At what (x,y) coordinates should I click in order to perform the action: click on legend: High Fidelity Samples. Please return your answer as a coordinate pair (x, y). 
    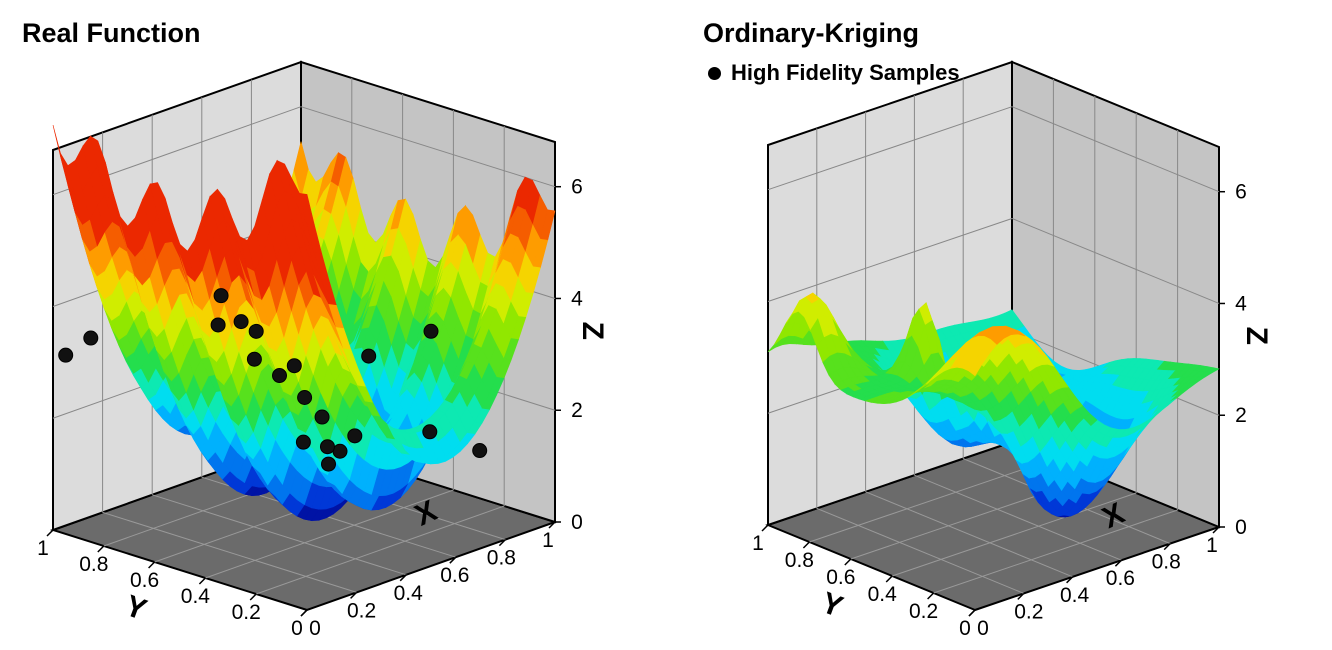
    Looking at the image, I should click on (834, 73).